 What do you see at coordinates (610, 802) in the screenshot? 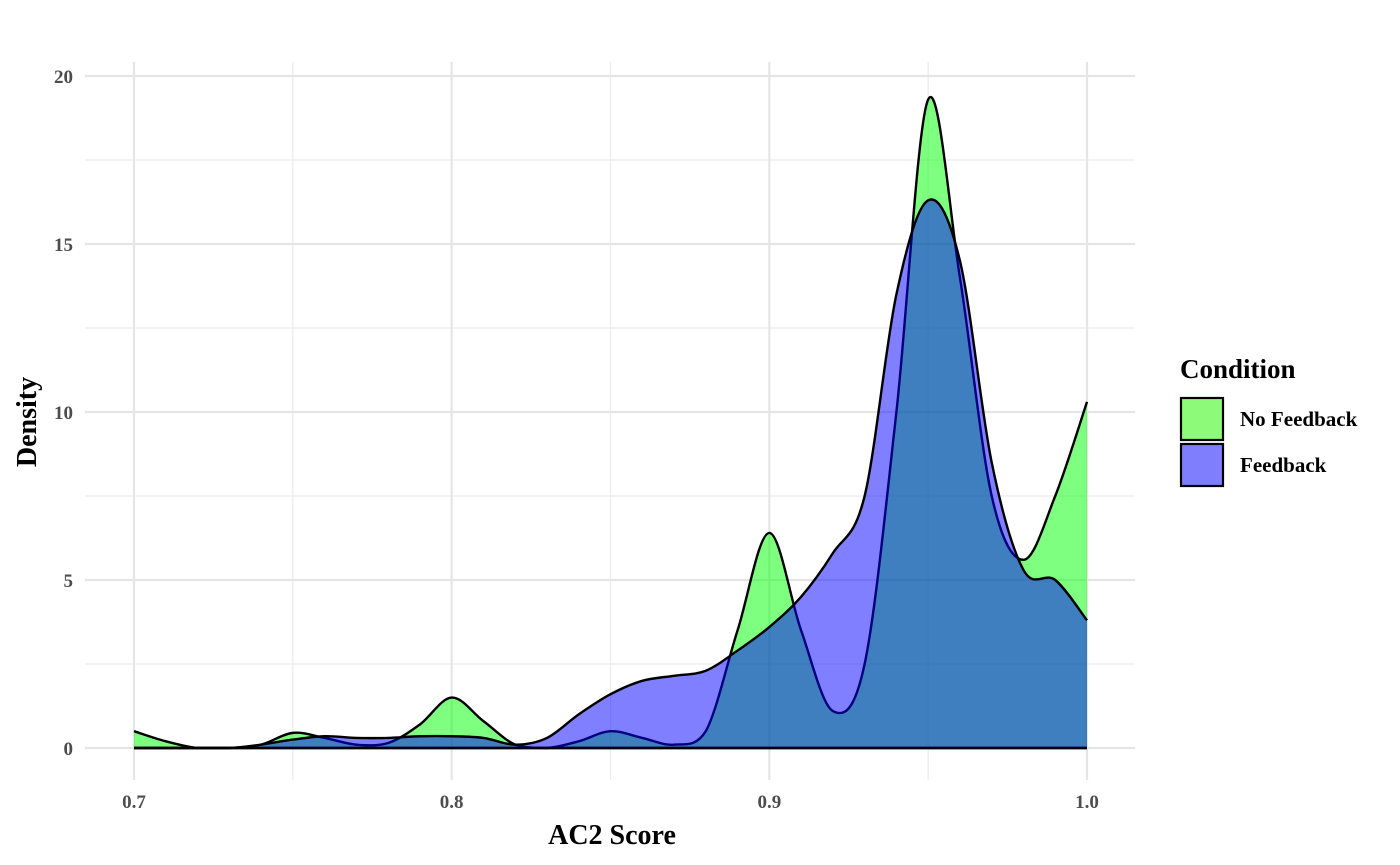
I see `x-axis-ticks: 0.7 0.8 0.9 1.0` at bounding box center [610, 802].